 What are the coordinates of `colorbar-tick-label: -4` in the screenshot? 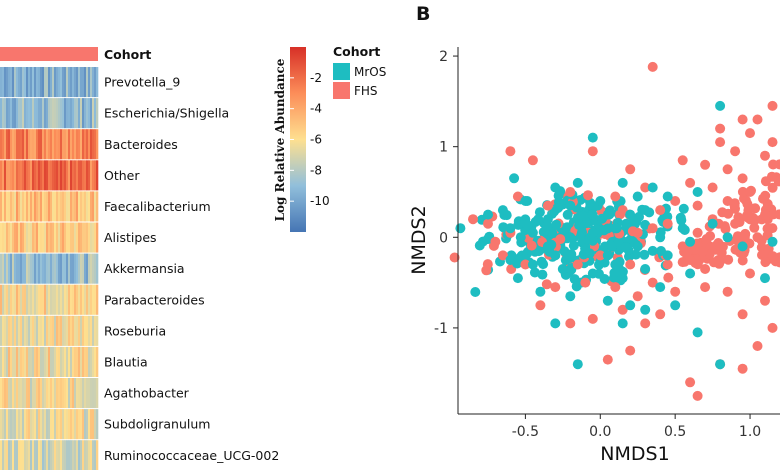 It's located at (316, 109).